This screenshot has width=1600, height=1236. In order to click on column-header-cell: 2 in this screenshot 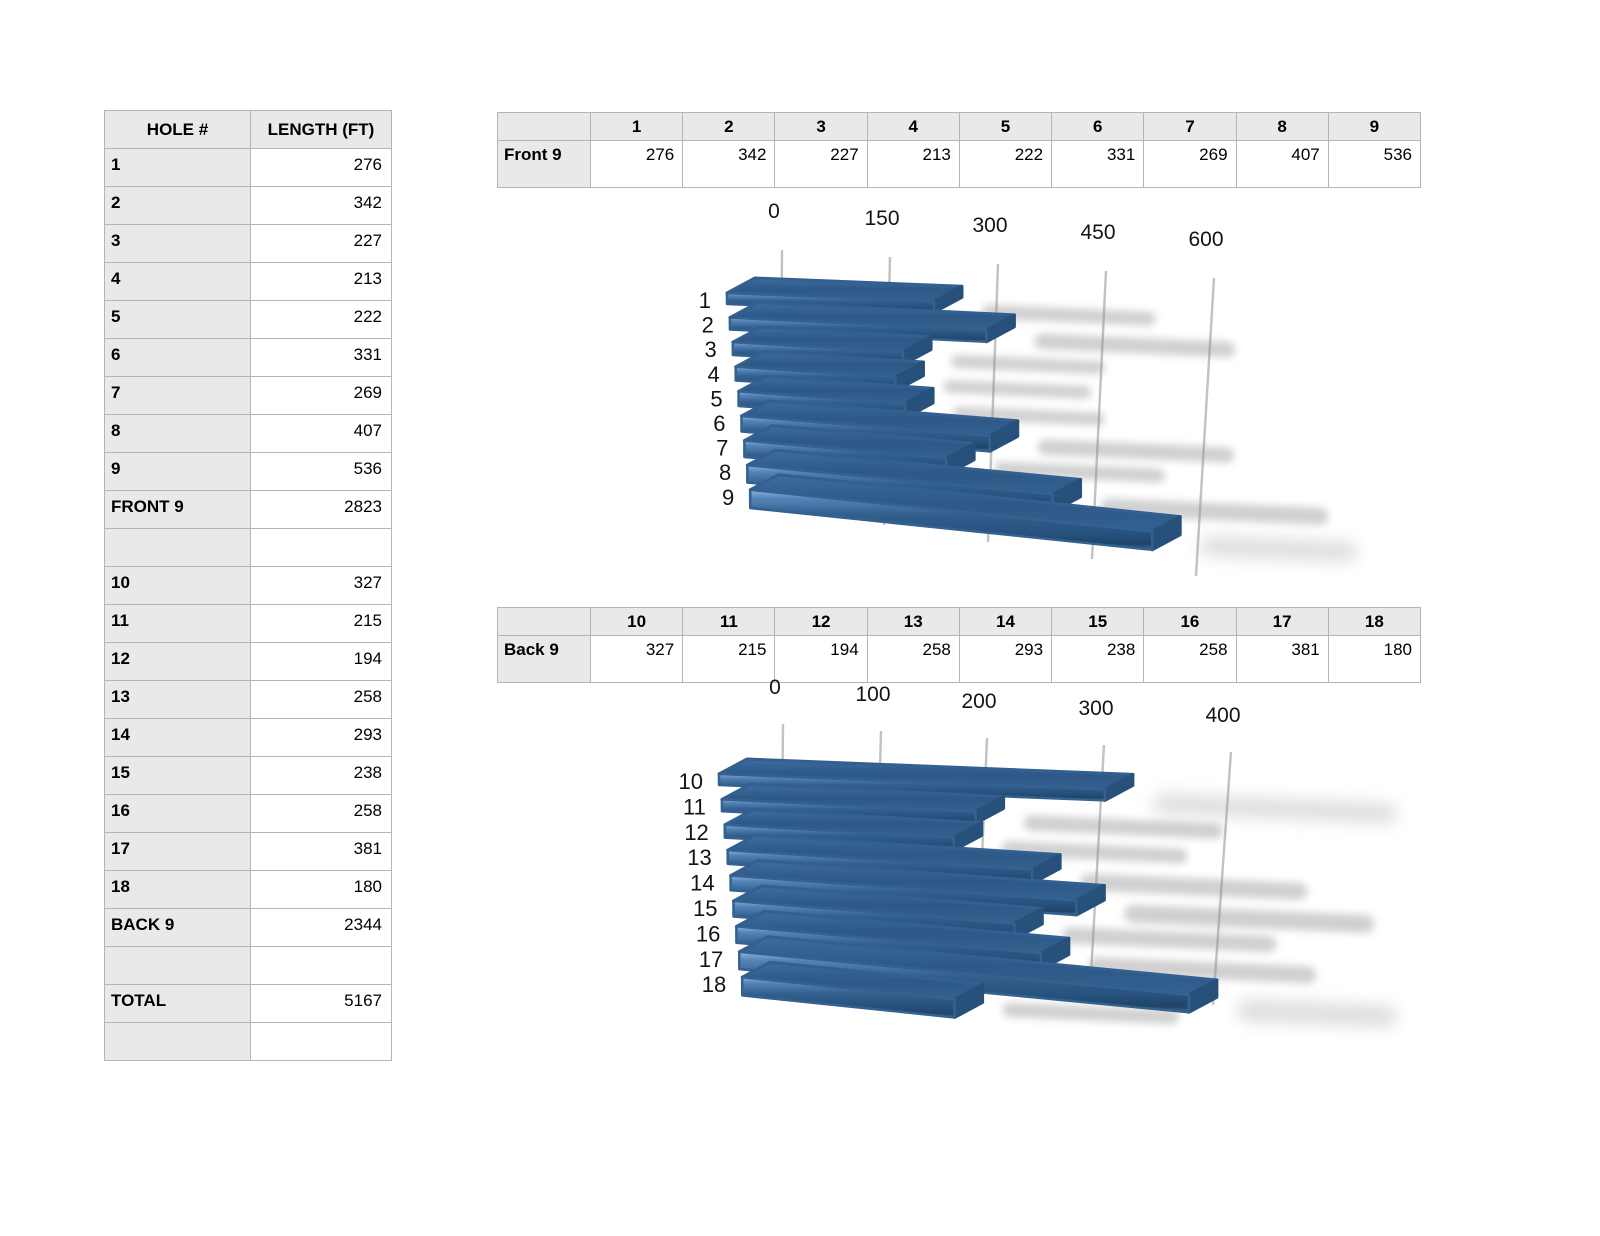, I will do `click(729, 126)`.